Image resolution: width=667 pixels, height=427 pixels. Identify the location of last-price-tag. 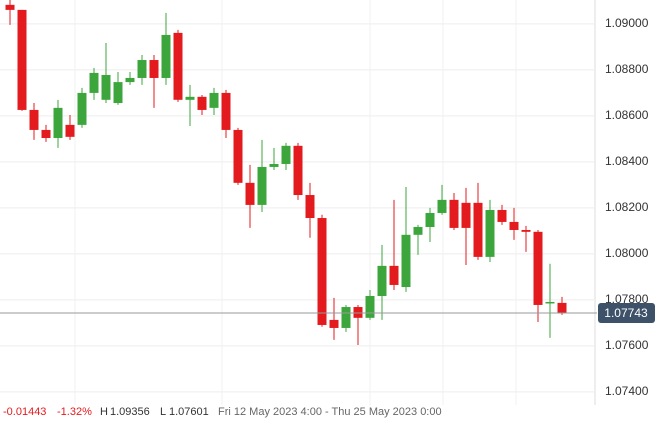
(626, 313).